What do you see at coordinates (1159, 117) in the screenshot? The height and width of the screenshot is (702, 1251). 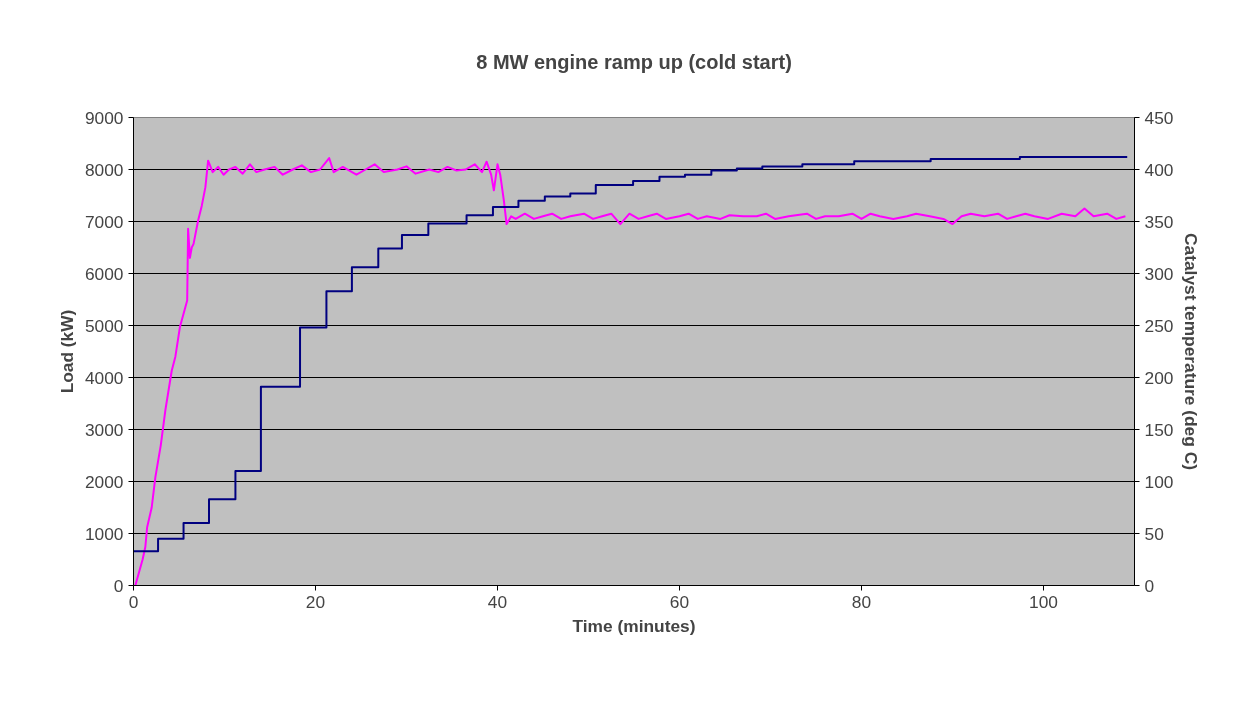 I see `y2-tick-label: 450` at bounding box center [1159, 117].